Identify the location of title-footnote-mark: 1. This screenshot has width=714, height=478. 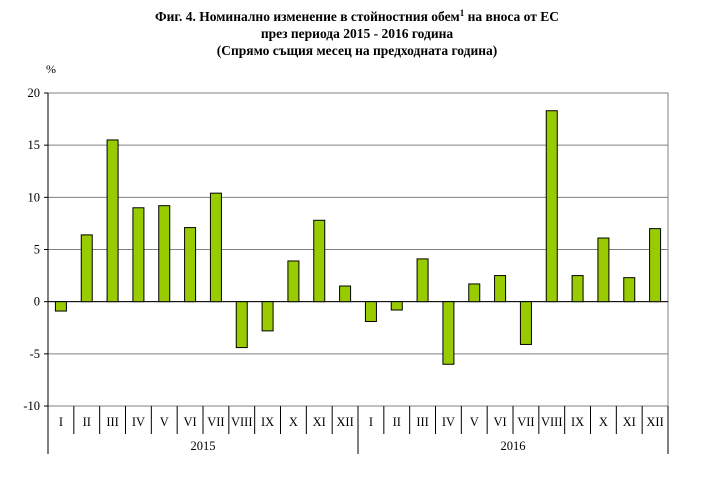
(462, 13).